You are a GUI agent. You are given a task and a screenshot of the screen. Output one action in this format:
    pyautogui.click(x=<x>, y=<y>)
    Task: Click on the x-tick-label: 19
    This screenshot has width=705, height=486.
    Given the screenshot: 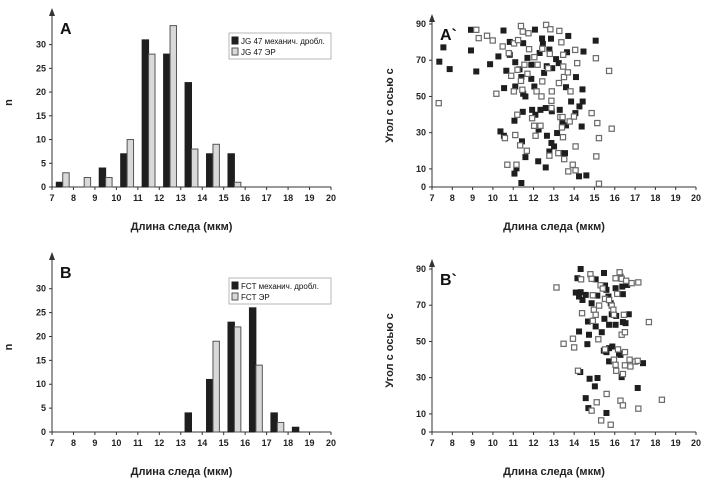 What is the action you would take?
    pyautogui.click(x=310, y=443)
    